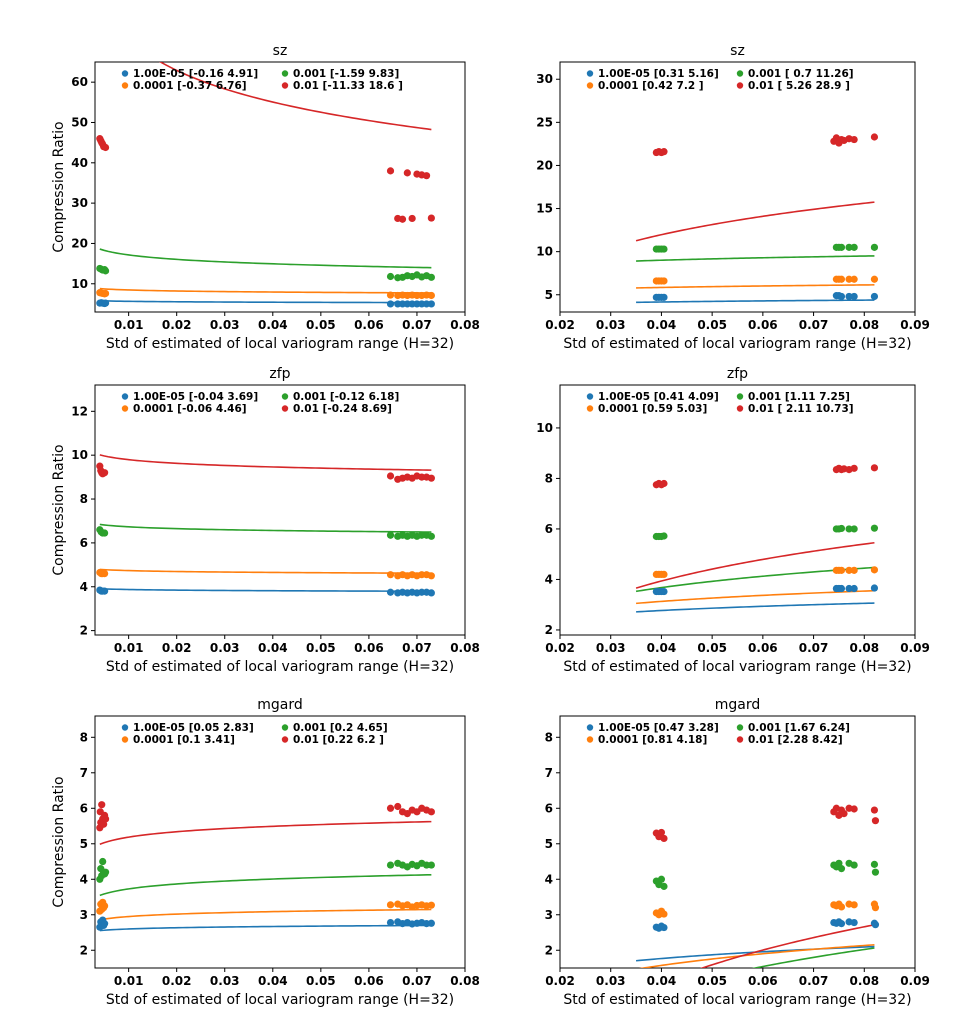  Describe the element at coordinates (190, 409) in the screenshot. I see `legend-label: 0.0001 [-0.06 4.46]` at that location.